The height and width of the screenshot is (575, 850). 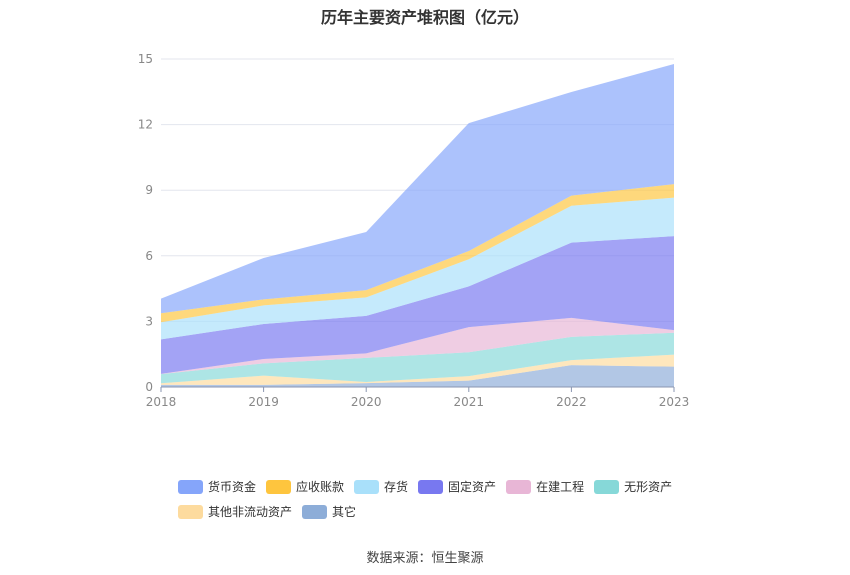 I want to click on x-tick-label: 2022, so click(x=571, y=402).